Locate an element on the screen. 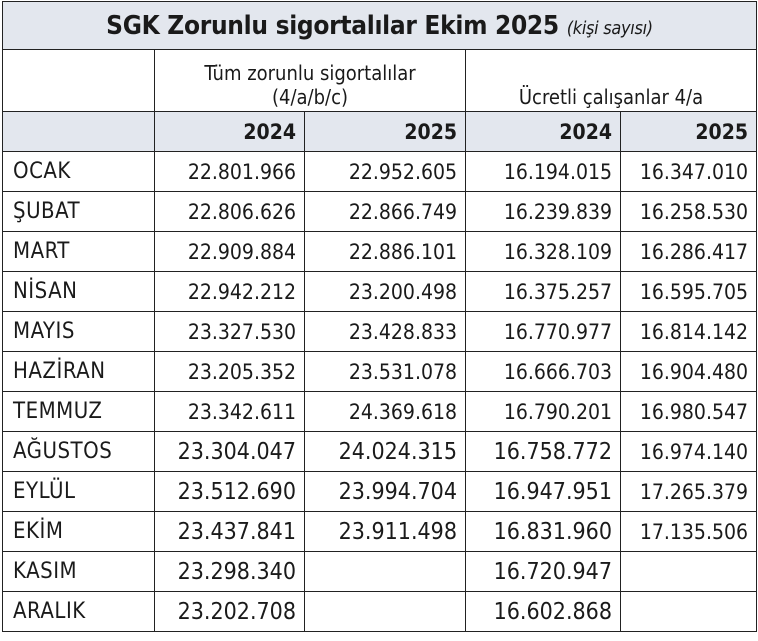  value-cell: 17.135.506 is located at coordinates (688, 531).